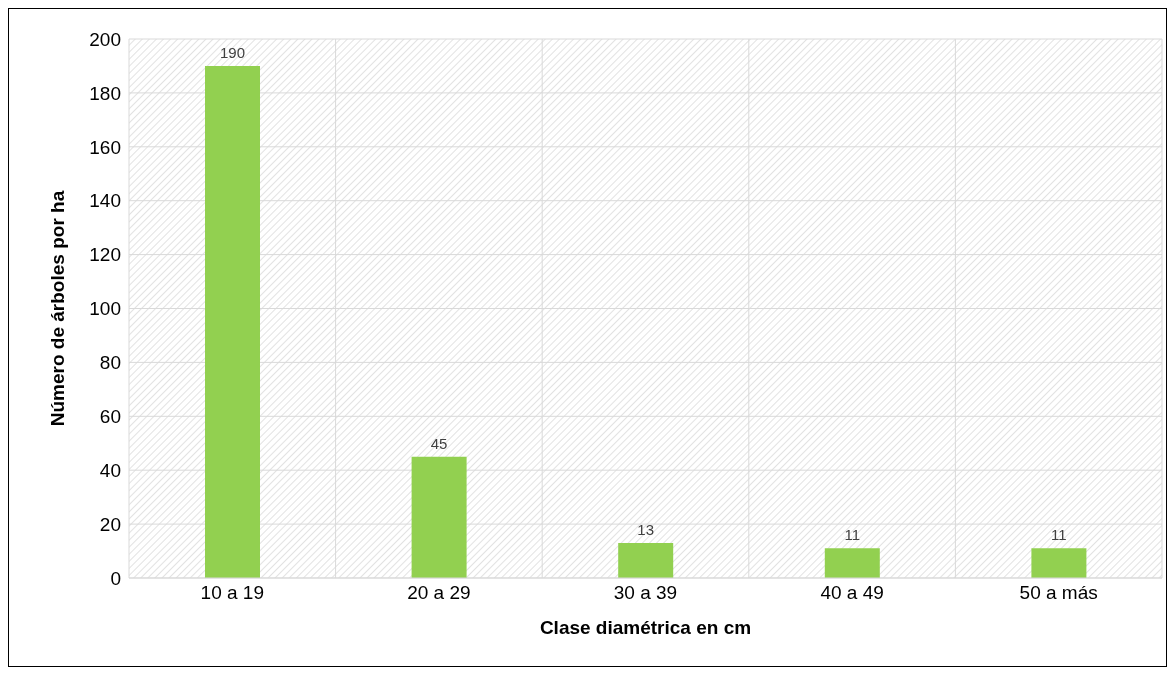 The width and height of the screenshot is (1175, 675). What do you see at coordinates (645, 627) in the screenshot?
I see `x-axis-title: Clase diamétrica en cm` at bounding box center [645, 627].